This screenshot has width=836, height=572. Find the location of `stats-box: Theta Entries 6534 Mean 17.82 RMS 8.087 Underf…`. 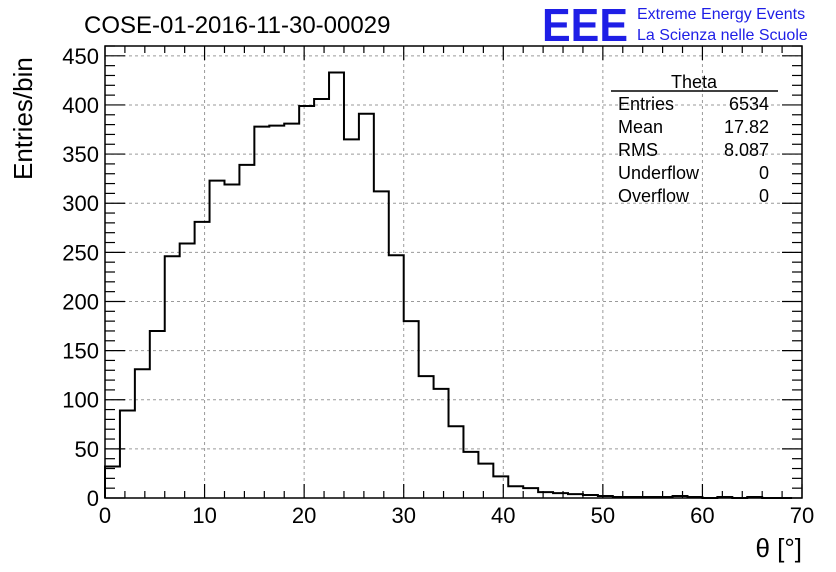

stats-box: Theta Entries 6534 Mean 17.82 RMS 8.087 Underf… is located at coordinates (694, 139).